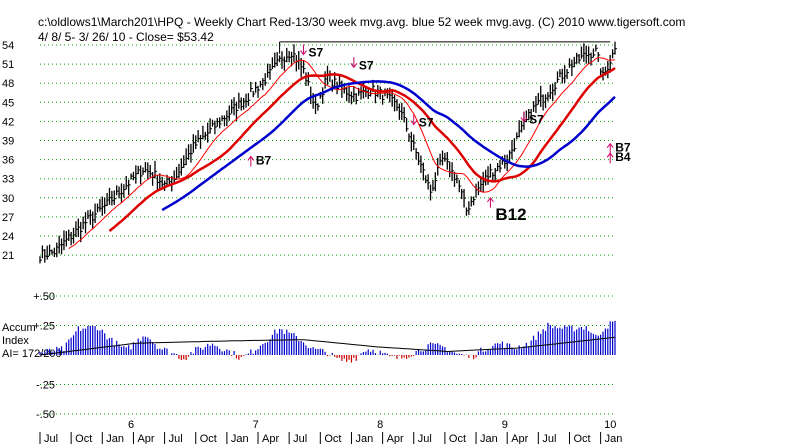 This screenshot has width=800, height=444. I want to click on price-y-tick-label: 51, so click(8, 65).